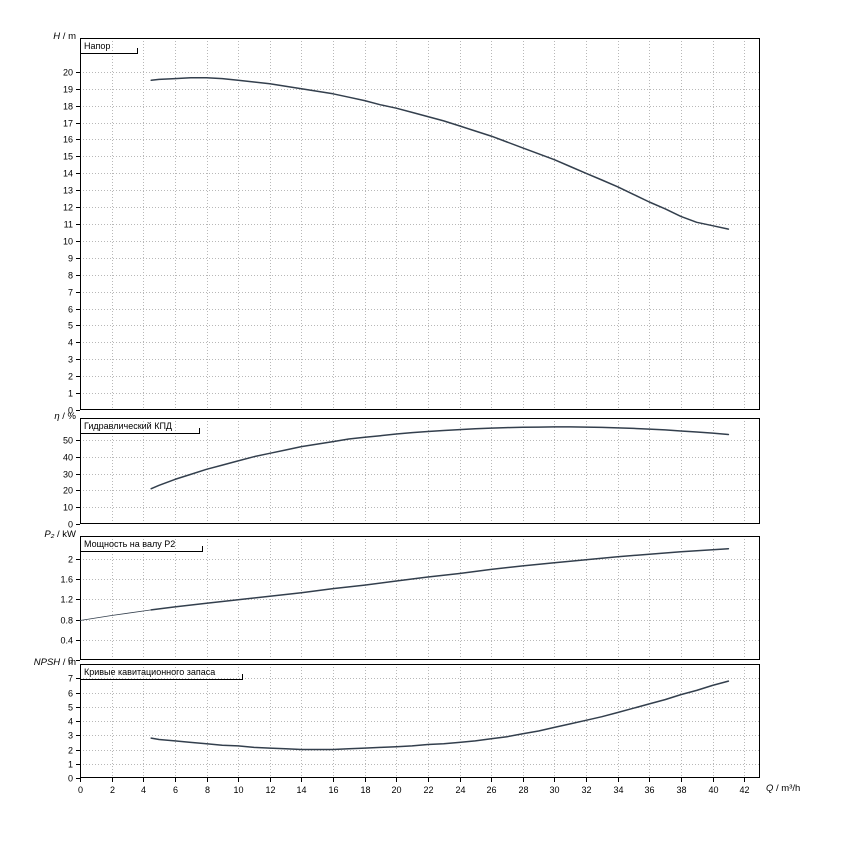 This screenshot has width=850, height=850. Describe the element at coordinates (523, 790) in the screenshot. I see `x-tick-label: 28` at that location.